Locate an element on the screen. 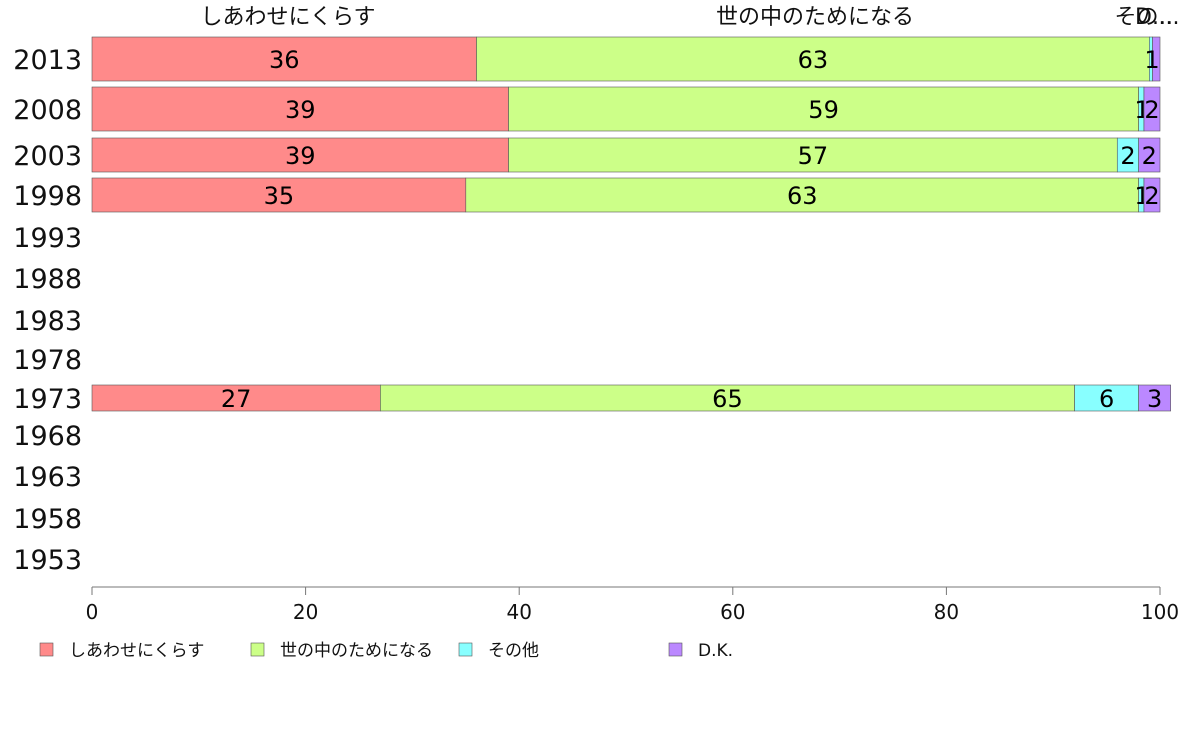 This screenshot has height=736, width=1188. bar-value-label: 6 is located at coordinates (1106, 399).